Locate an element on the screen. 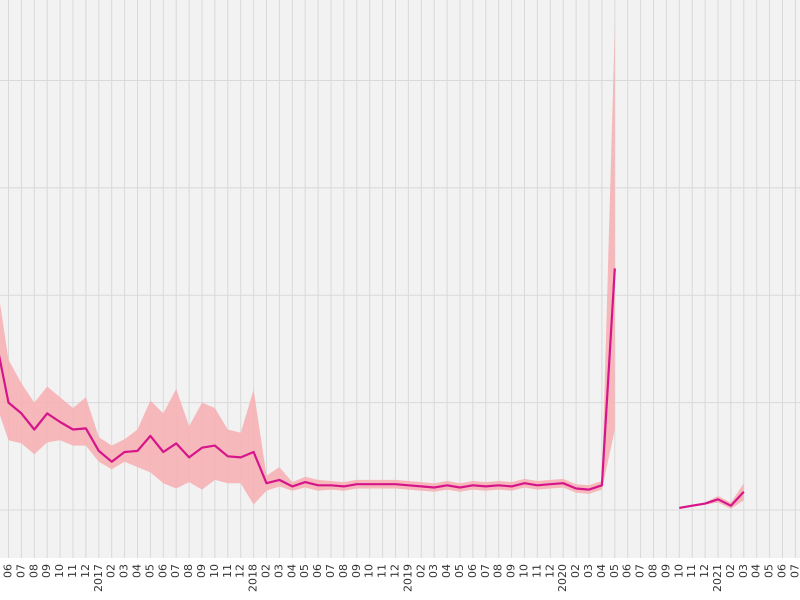 The height and width of the screenshot is (600, 800). confidence-band-segment is located at coordinates (711, 496).